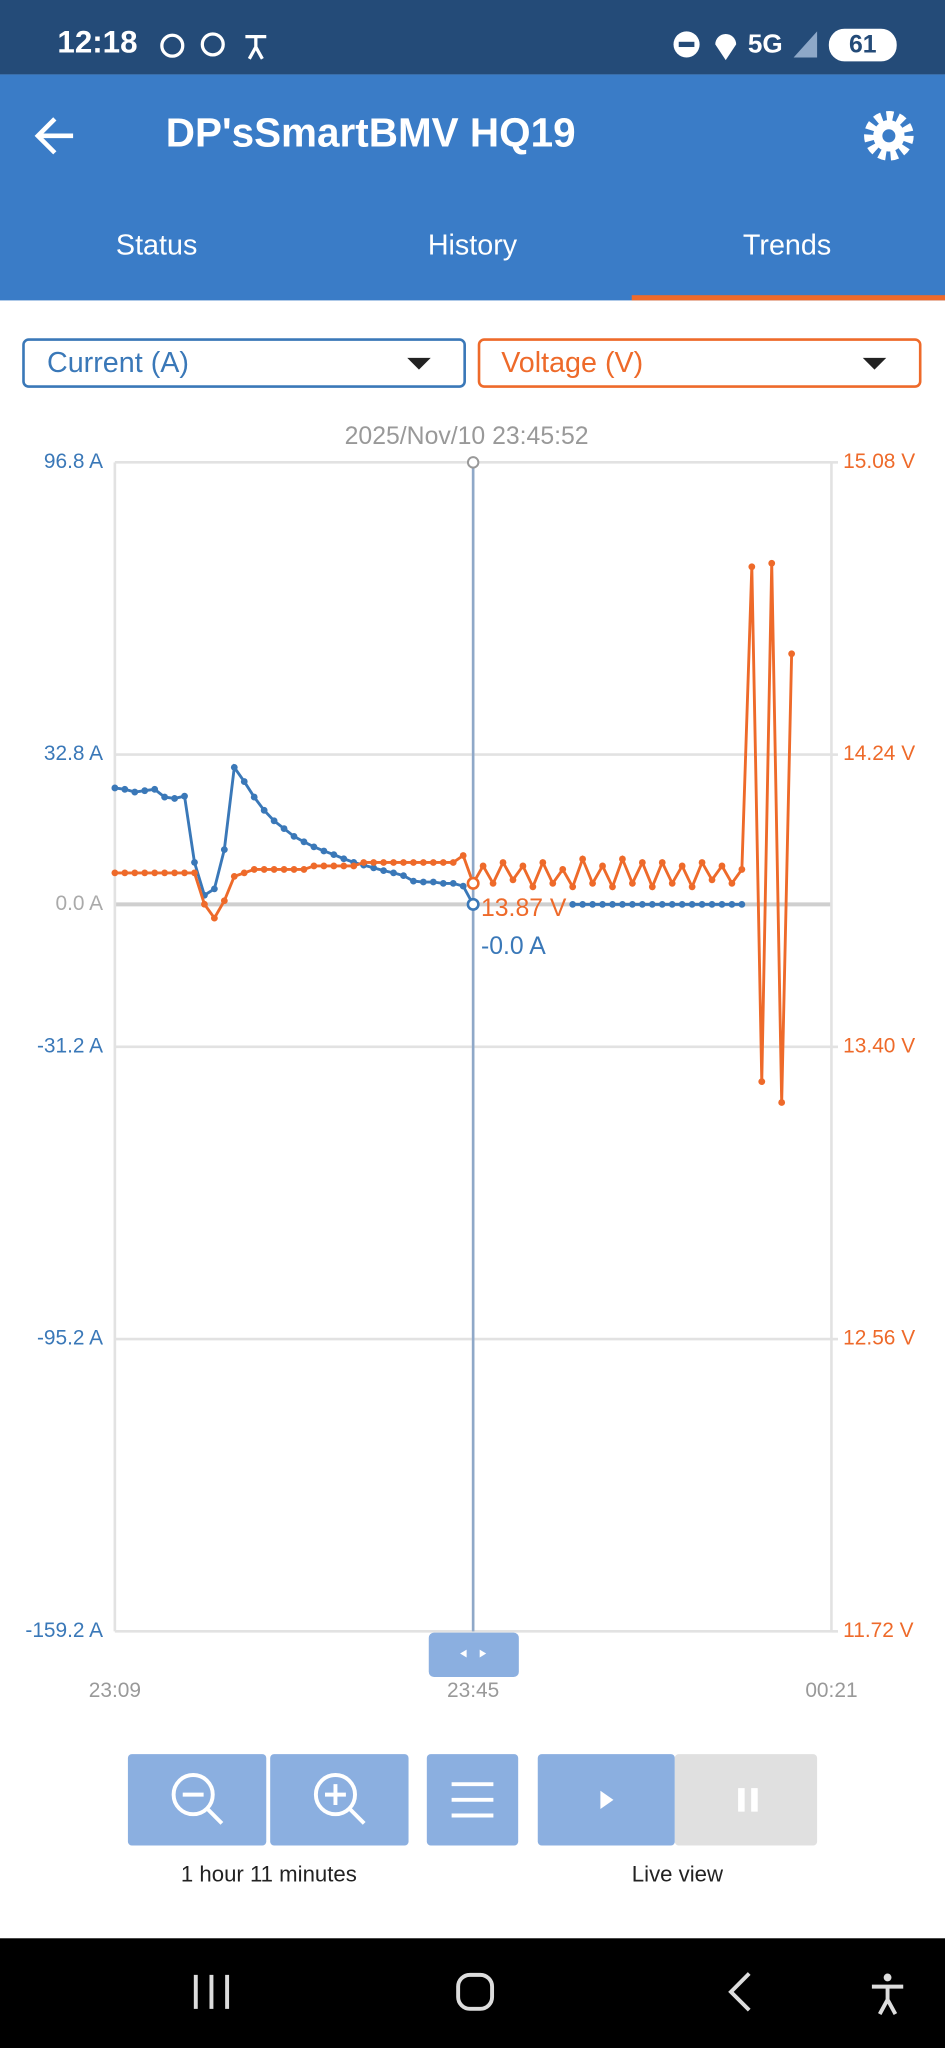 The image size is (945, 2048). What do you see at coordinates (156, 245) in the screenshot?
I see `tab: Status` at bounding box center [156, 245].